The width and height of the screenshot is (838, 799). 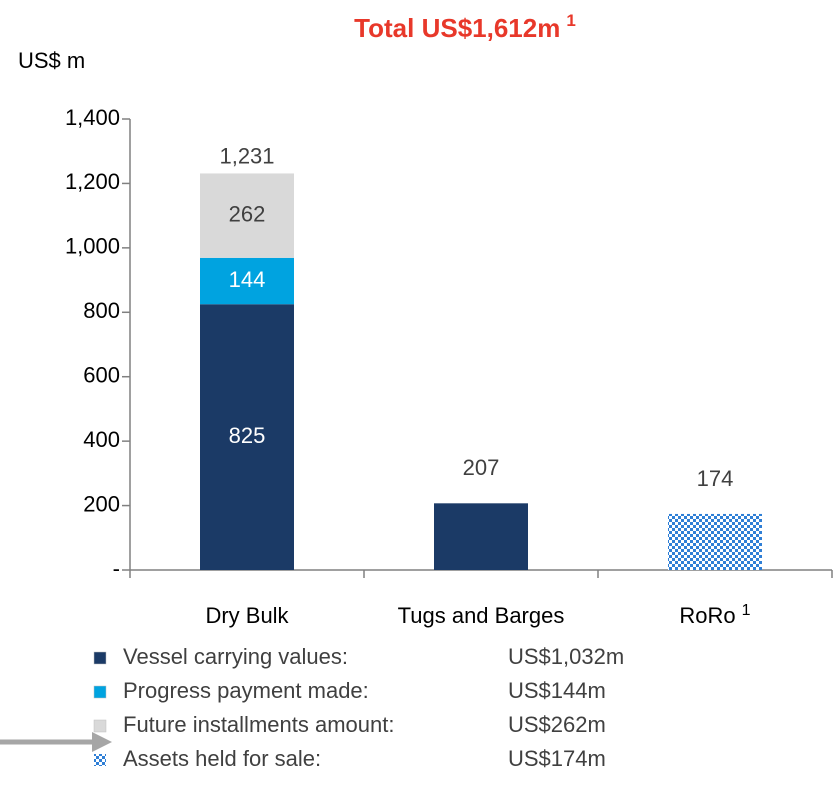 What do you see at coordinates (557, 724) in the screenshot?
I see `legend-amount: US$262m` at bounding box center [557, 724].